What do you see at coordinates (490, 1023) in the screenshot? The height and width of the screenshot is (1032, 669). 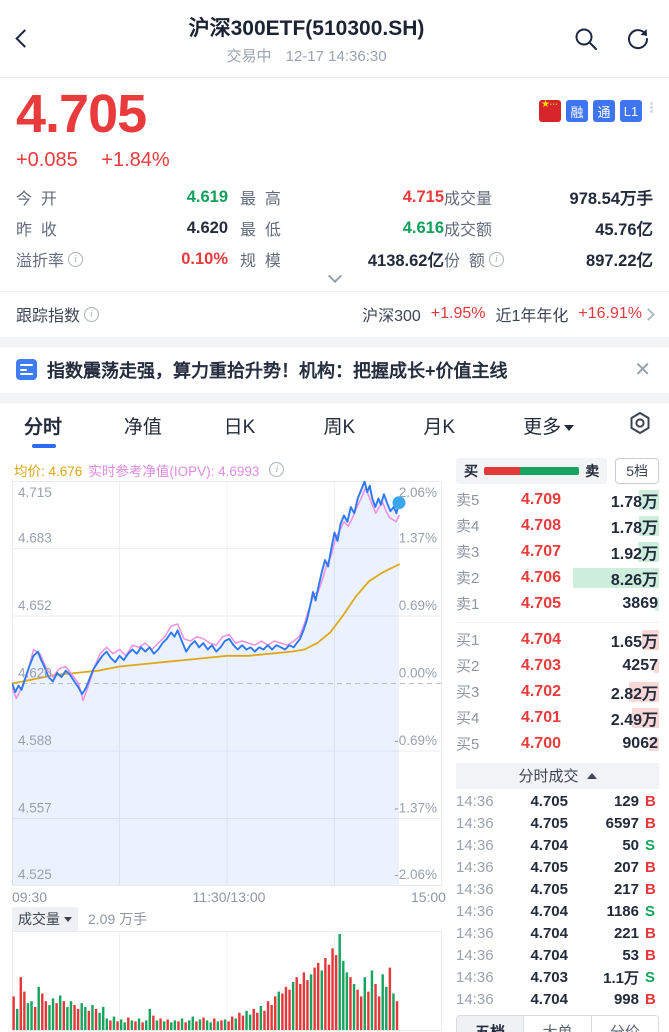 I see `panel-tab-五档: 五档` at bounding box center [490, 1023].